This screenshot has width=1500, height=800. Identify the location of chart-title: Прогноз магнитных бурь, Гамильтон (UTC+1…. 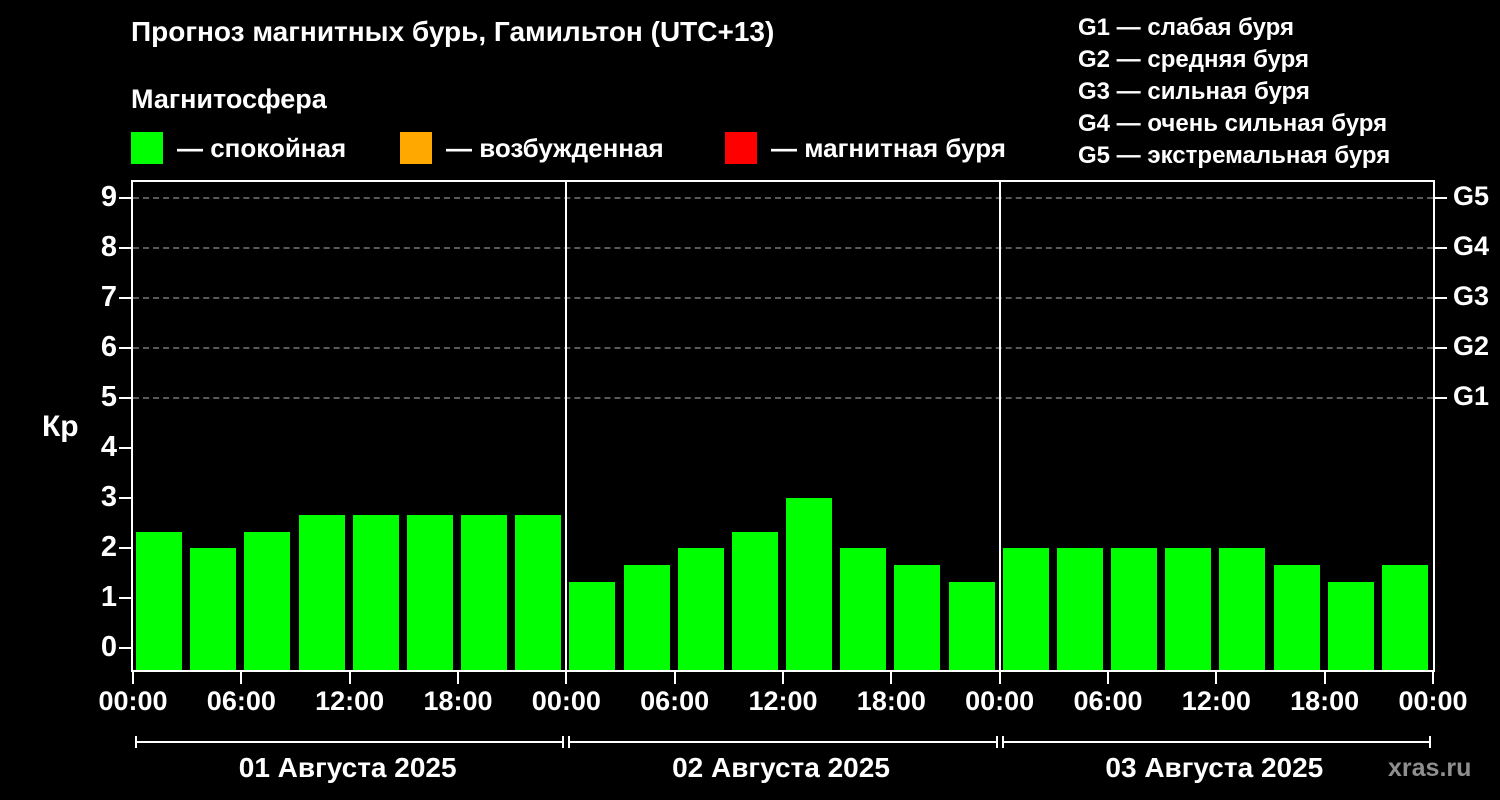
(453, 31).